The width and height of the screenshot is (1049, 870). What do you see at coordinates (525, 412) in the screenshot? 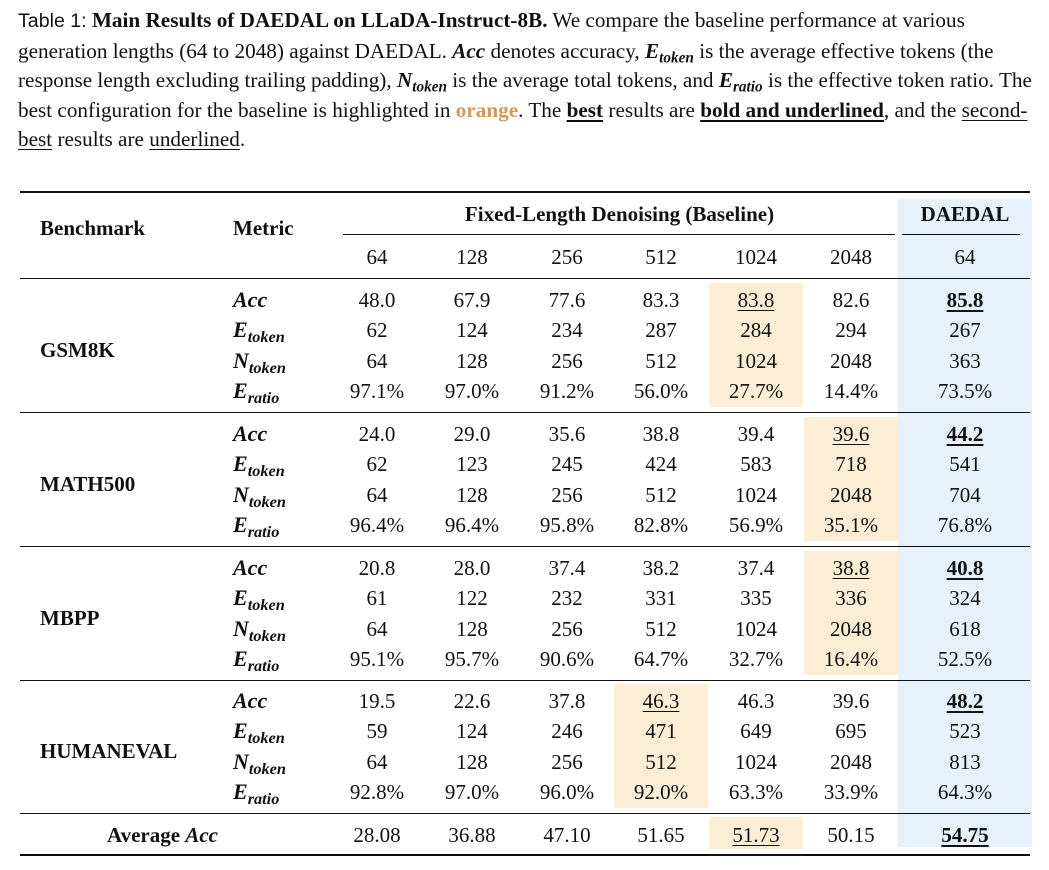
I see `gsm8k-bottom-rule` at bounding box center [525, 412].